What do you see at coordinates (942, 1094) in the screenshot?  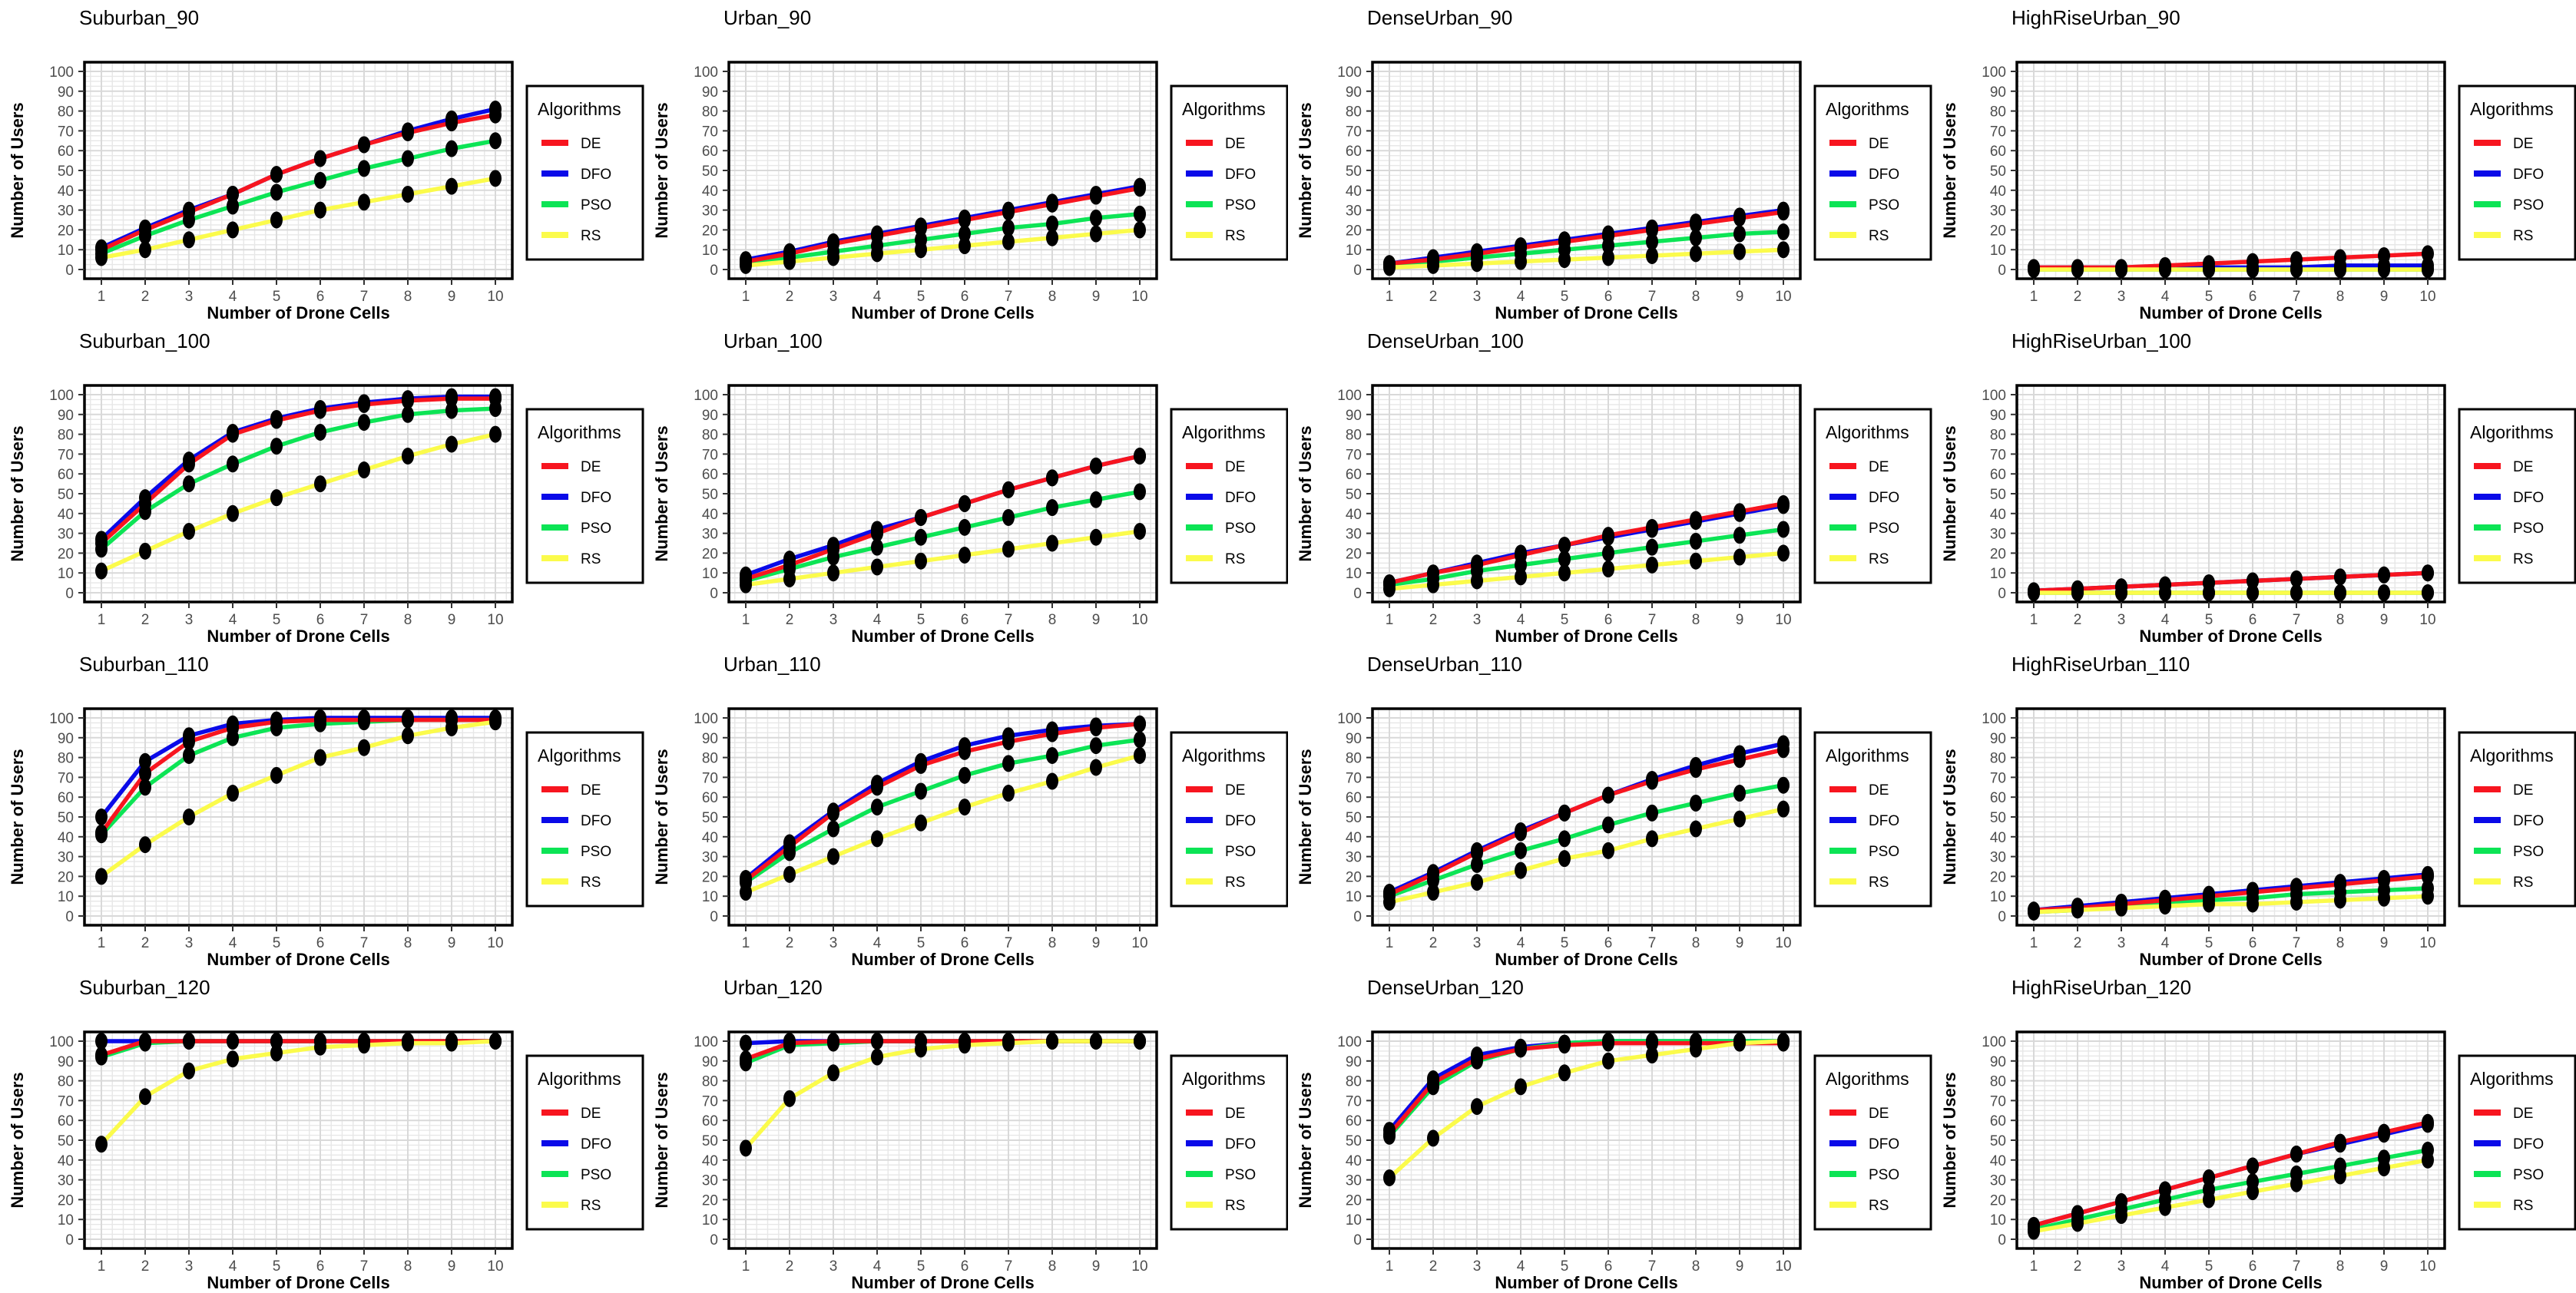 I see `series-line-RS` at bounding box center [942, 1094].